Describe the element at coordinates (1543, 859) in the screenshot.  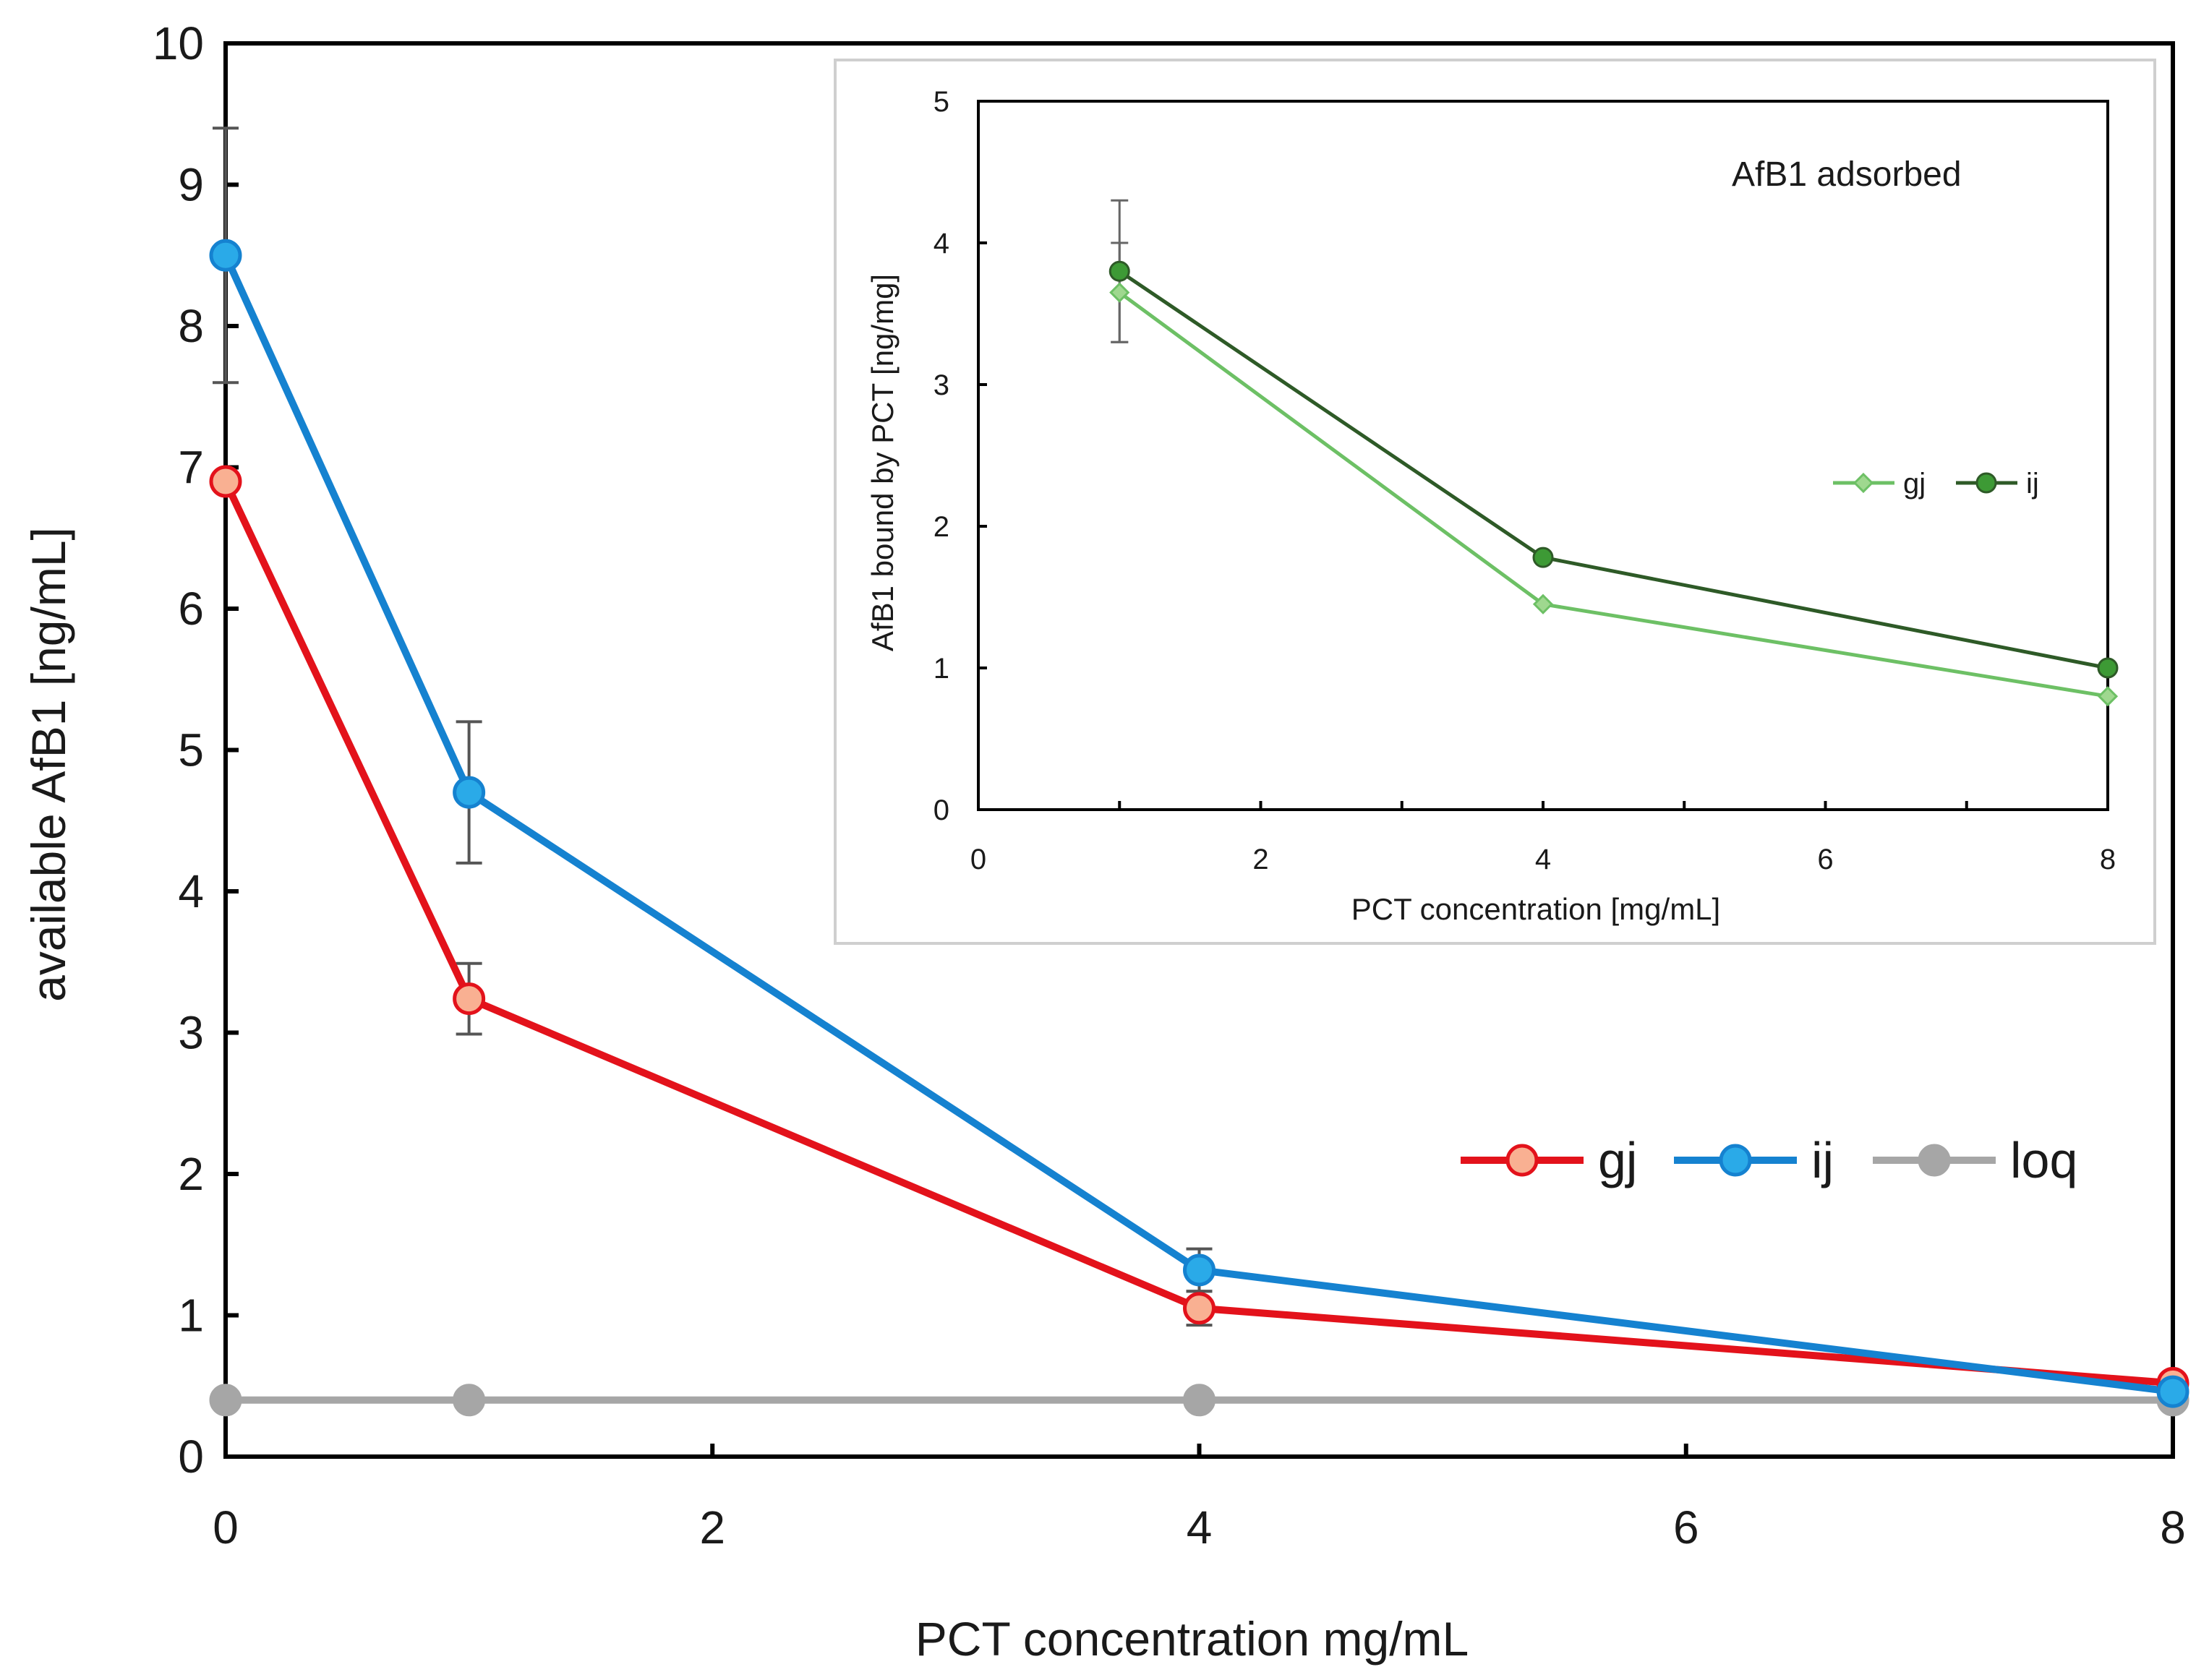
I see `inset-x-tick-label: 4` at that location.